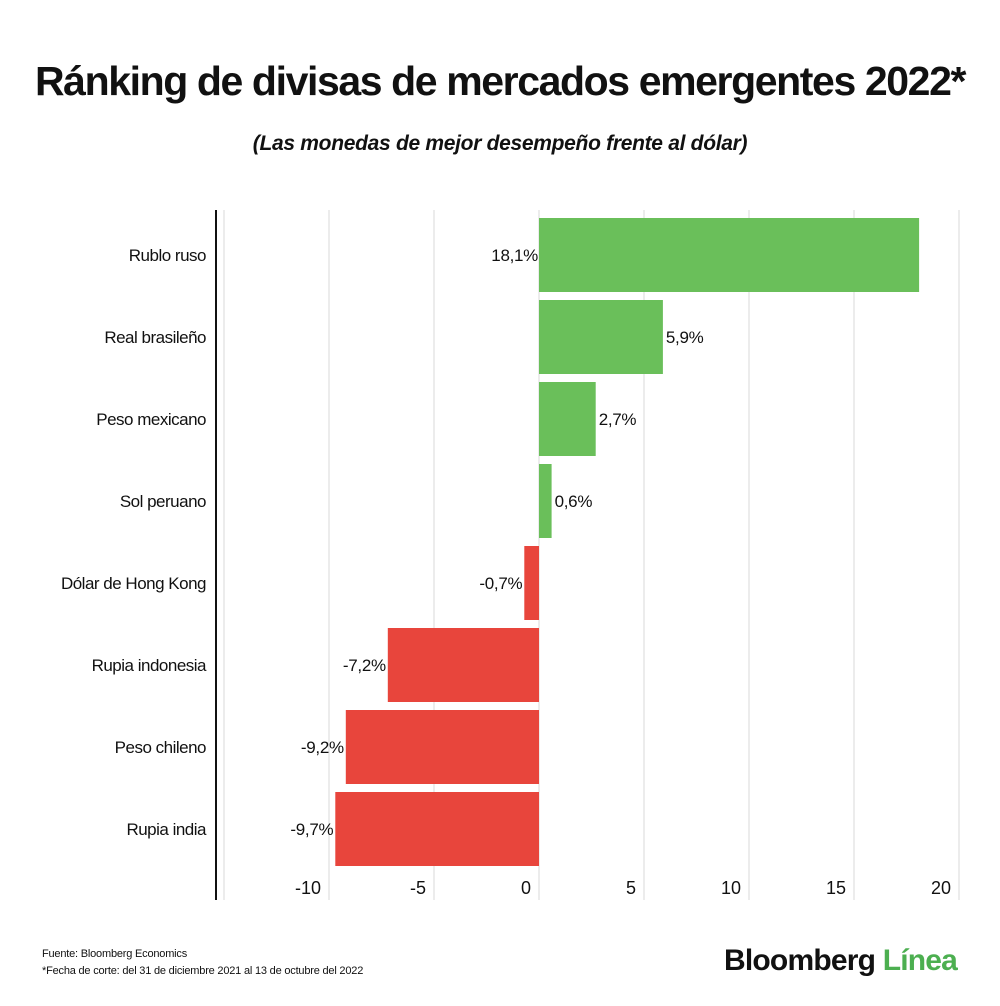 This screenshot has width=1000, height=1006. Describe the element at coordinates (167, 255) in the screenshot. I see `category-label-0: Rublo ruso` at that location.